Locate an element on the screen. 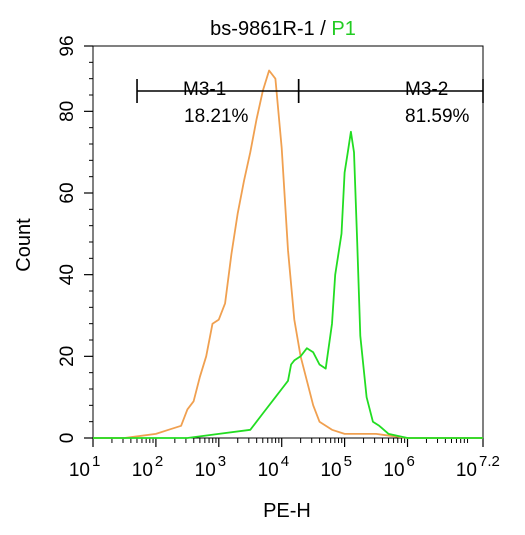  y-tick-label: 40 is located at coordinates (67, 274).